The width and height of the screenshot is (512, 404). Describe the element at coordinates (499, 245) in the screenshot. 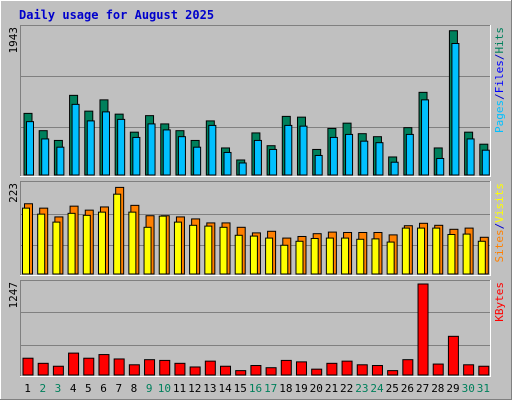

I see `legend-sites: Sites` at that location.